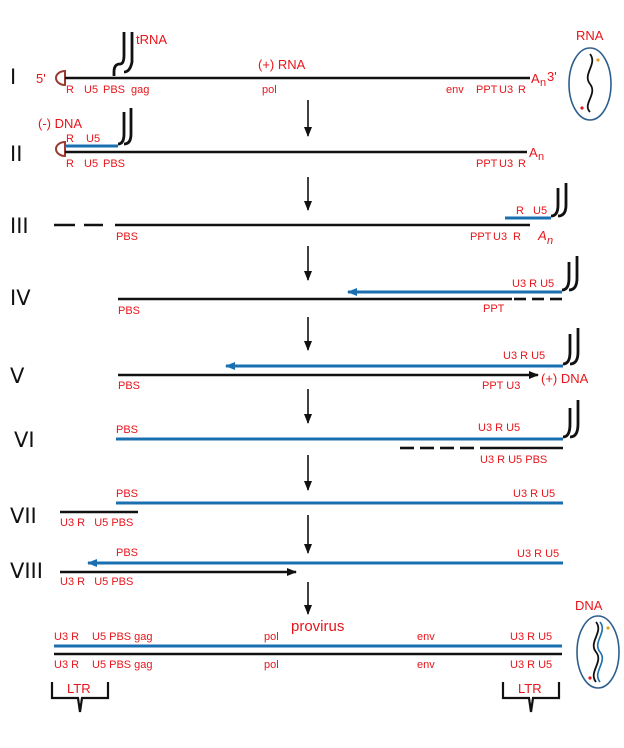  What do you see at coordinates (16, 154) in the screenshot?
I see `step-numeral: II` at bounding box center [16, 154].